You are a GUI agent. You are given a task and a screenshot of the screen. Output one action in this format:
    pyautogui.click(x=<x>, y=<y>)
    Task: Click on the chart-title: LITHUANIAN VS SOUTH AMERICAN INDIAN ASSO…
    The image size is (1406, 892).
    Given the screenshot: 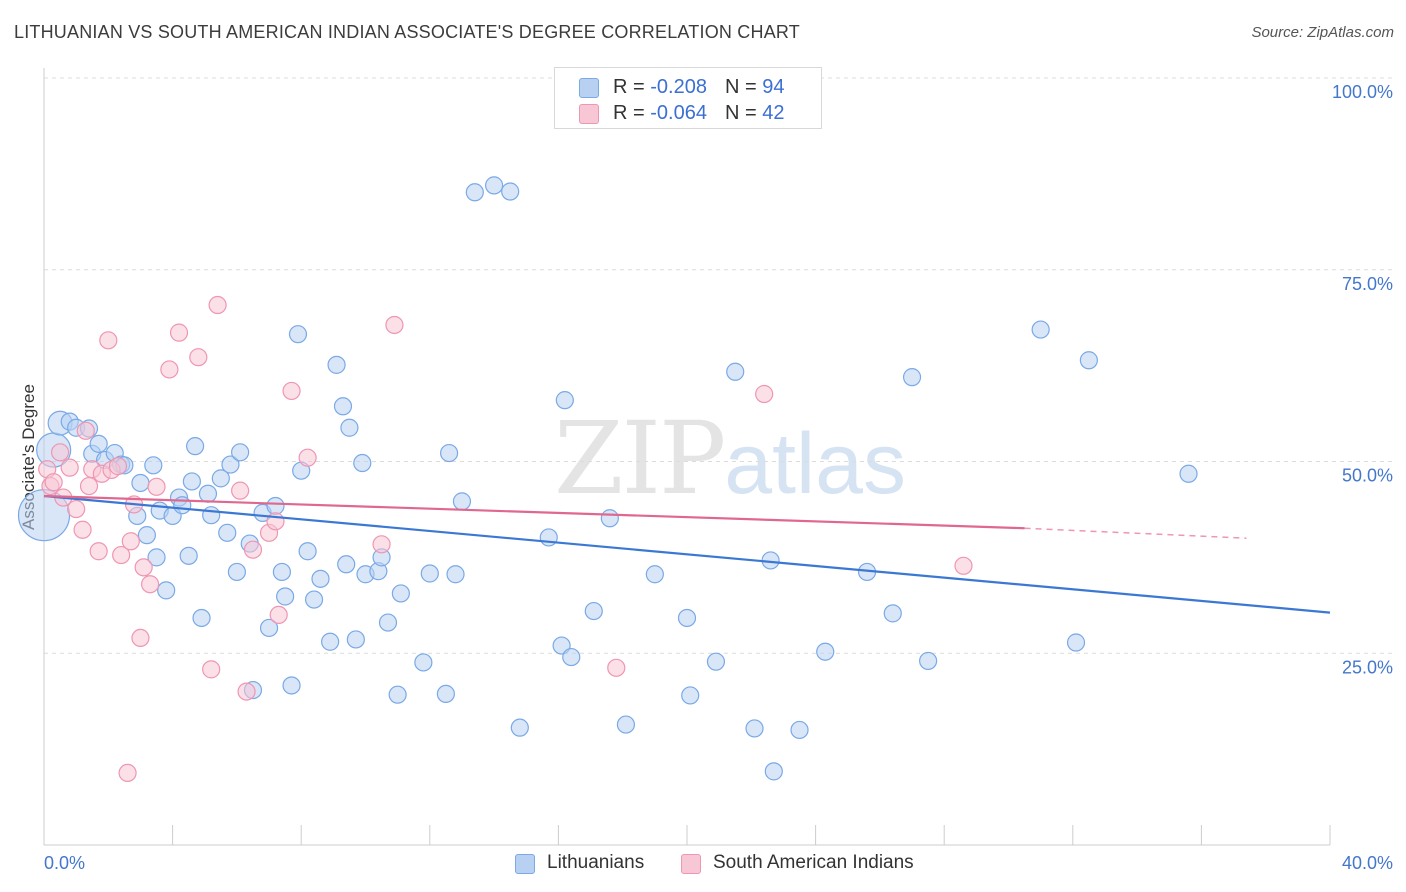 What is the action you would take?
    pyautogui.click(x=407, y=32)
    